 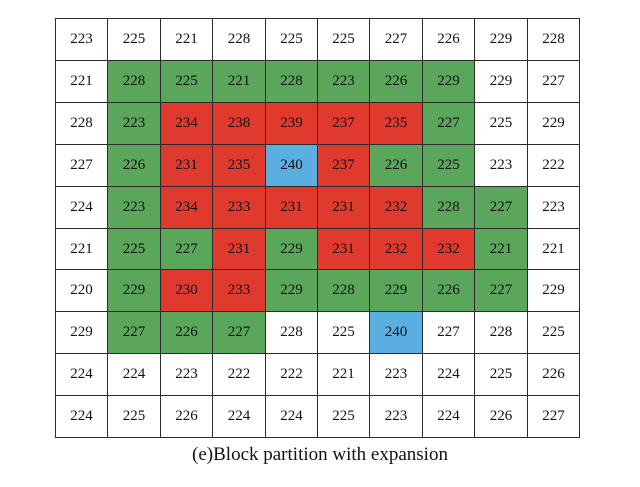 What do you see at coordinates (186, 290) in the screenshot?
I see `grid-cell: 230` at bounding box center [186, 290].